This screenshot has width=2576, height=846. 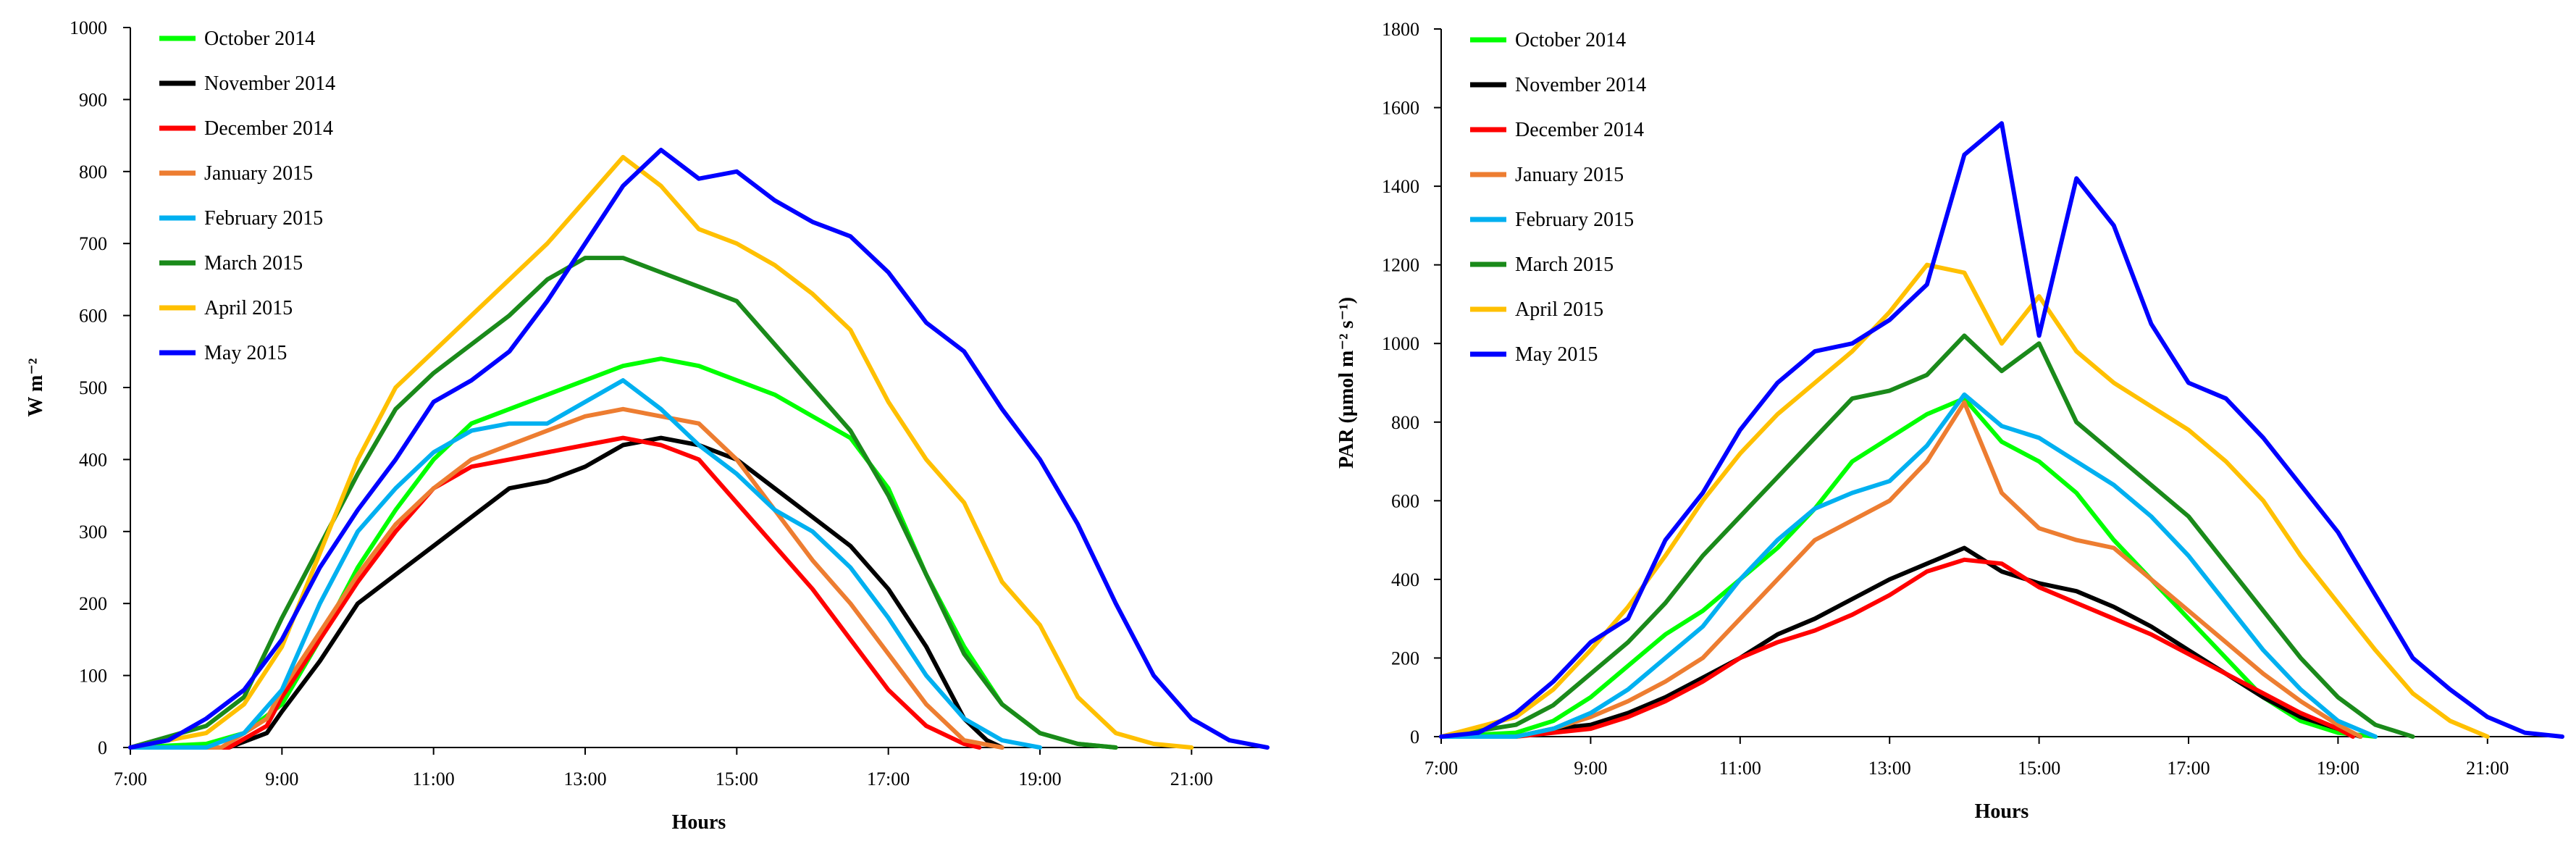 What do you see at coordinates (93, 676) in the screenshot?
I see `y-tick-label: 100` at bounding box center [93, 676].